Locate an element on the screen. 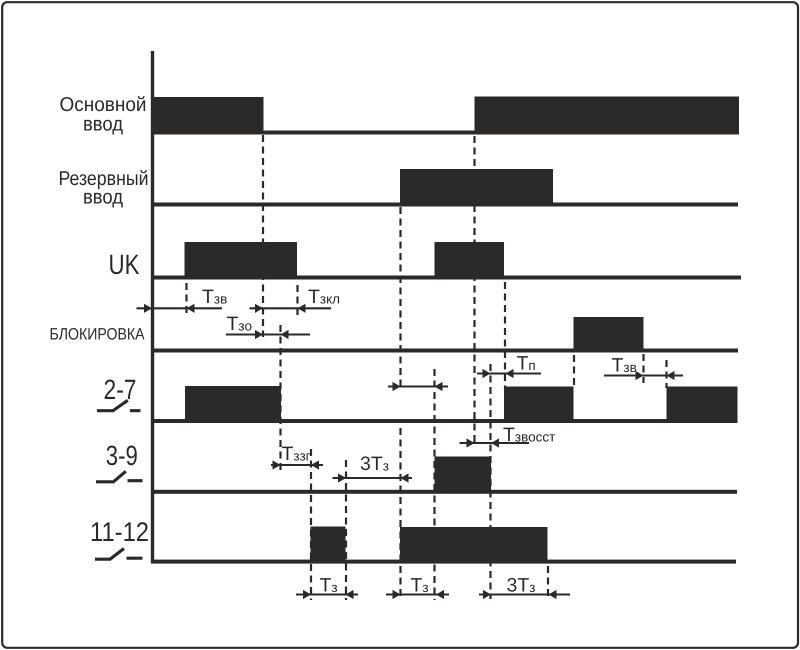 The image size is (800, 650). svg-text: UK is located at coordinates (124, 264).